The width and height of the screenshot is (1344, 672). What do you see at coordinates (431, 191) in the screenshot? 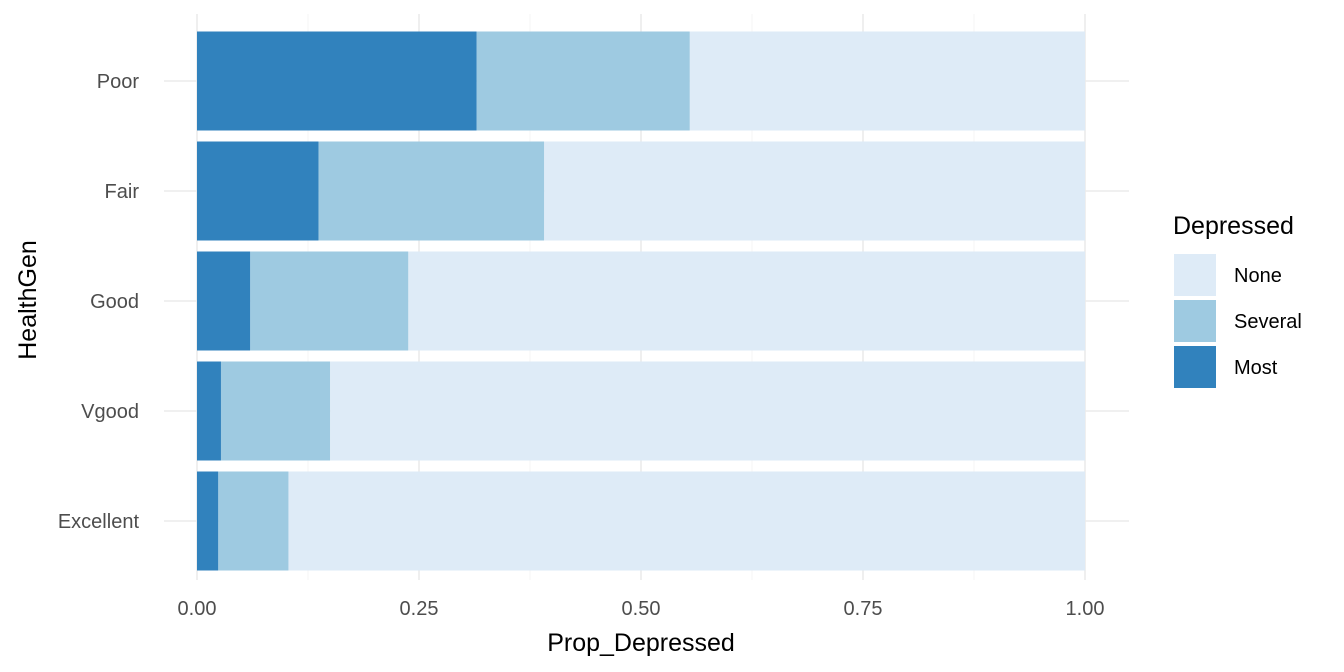
I see `bar-fair-several` at bounding box center [431, 191].